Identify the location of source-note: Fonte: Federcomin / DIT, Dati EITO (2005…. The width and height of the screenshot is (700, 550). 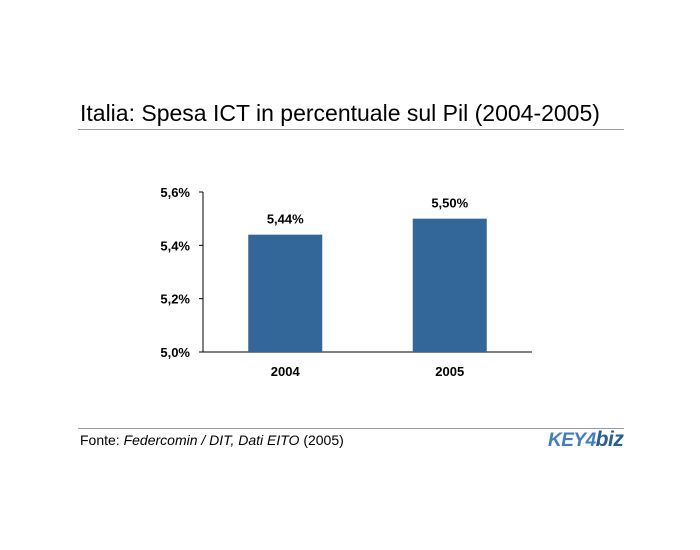
(212, 440).